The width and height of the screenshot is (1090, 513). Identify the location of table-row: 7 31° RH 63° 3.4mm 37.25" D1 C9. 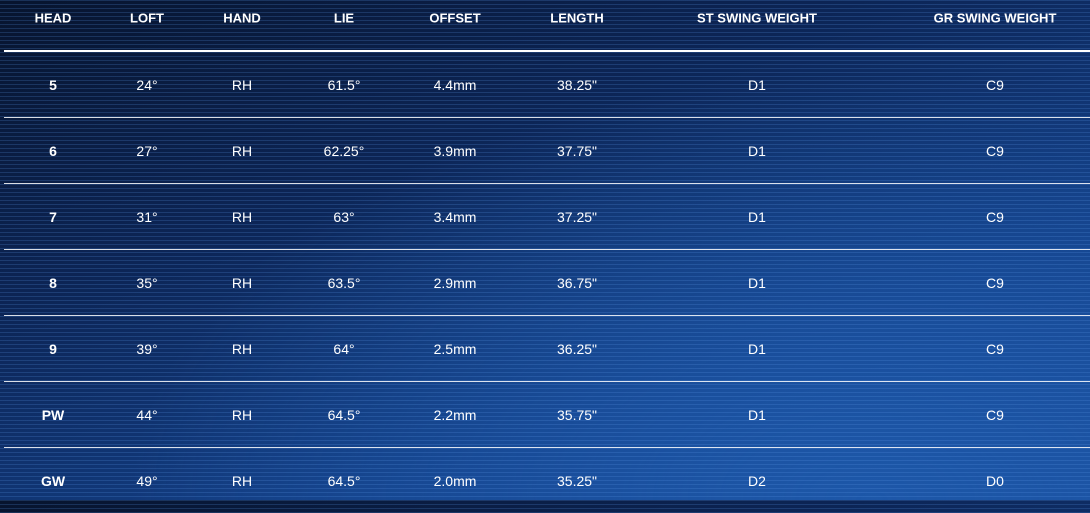
(547, 217).